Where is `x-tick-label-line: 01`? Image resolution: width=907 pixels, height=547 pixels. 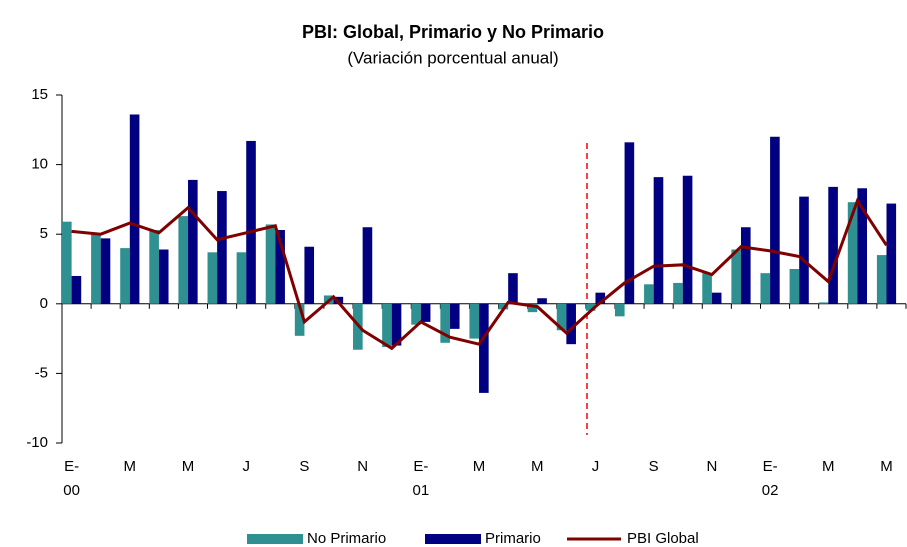
x-tick-label-line: 01 is located at coordinates (421, 490).